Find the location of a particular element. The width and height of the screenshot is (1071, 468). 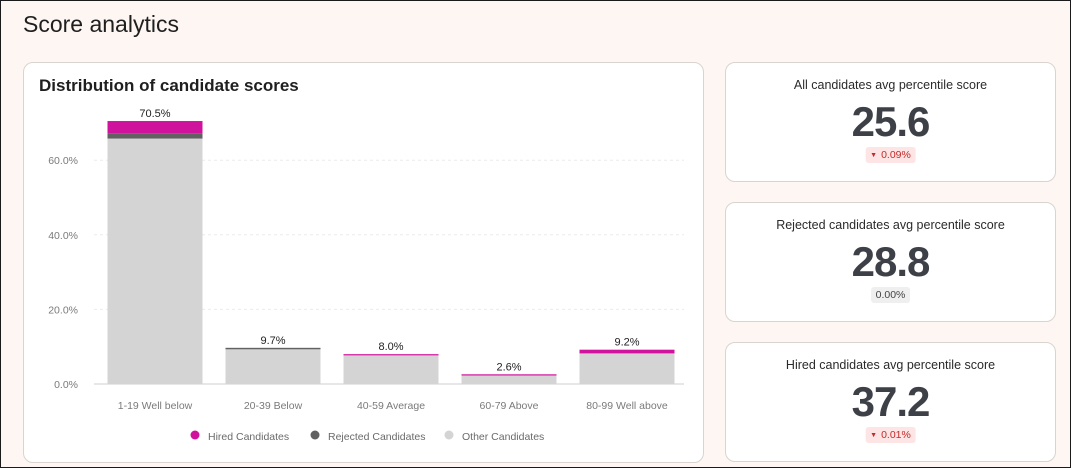

legend-label: Rejected Candidates is located at coordinates (376, 437).